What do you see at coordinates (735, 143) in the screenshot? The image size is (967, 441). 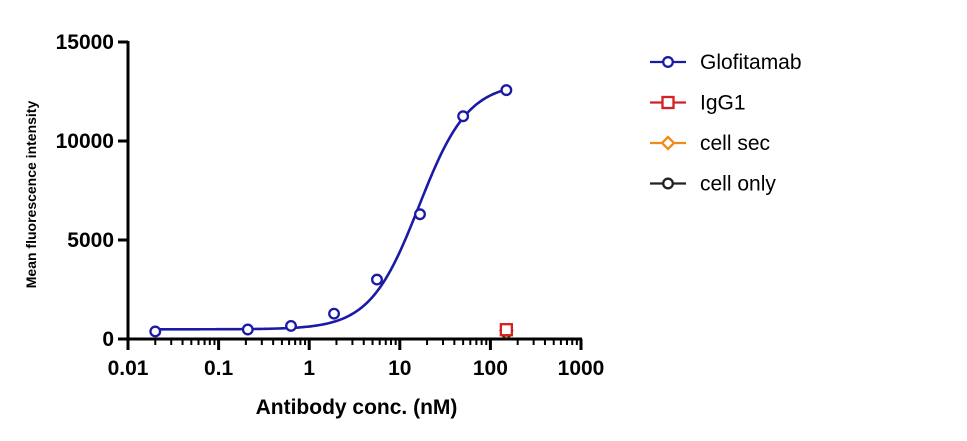 I see `legend-label: cell sec` at bounding box center [735, 143].